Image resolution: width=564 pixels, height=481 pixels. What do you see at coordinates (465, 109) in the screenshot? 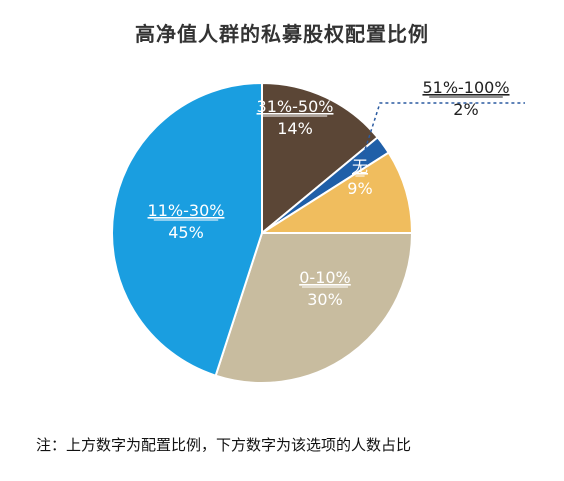
I see `slice-value-label-51pct-100pct: 2%` at bounding box center [465, 109].